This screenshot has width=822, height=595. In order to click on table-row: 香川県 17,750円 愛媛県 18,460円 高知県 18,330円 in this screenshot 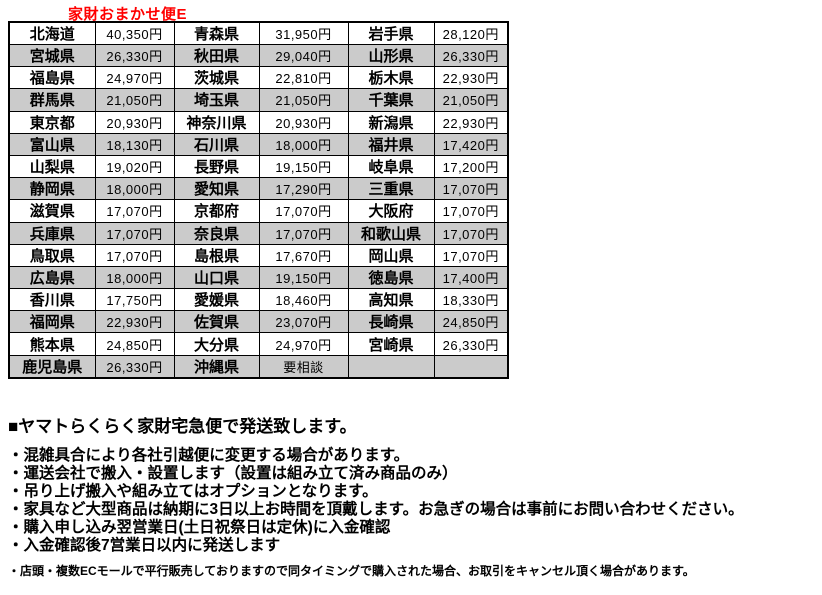, I will do `click(258, 300)`.